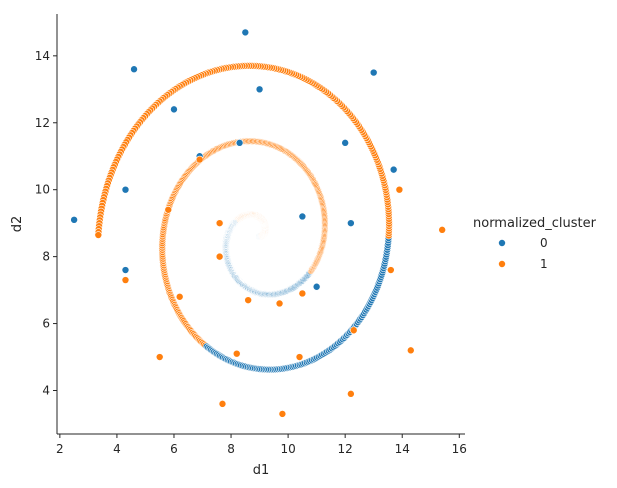 The height and width of the screenshot is (488, 617). Describe the element at coordinates (287, 449) in the screenshot. I see `x-tick-label: 10` at that location.